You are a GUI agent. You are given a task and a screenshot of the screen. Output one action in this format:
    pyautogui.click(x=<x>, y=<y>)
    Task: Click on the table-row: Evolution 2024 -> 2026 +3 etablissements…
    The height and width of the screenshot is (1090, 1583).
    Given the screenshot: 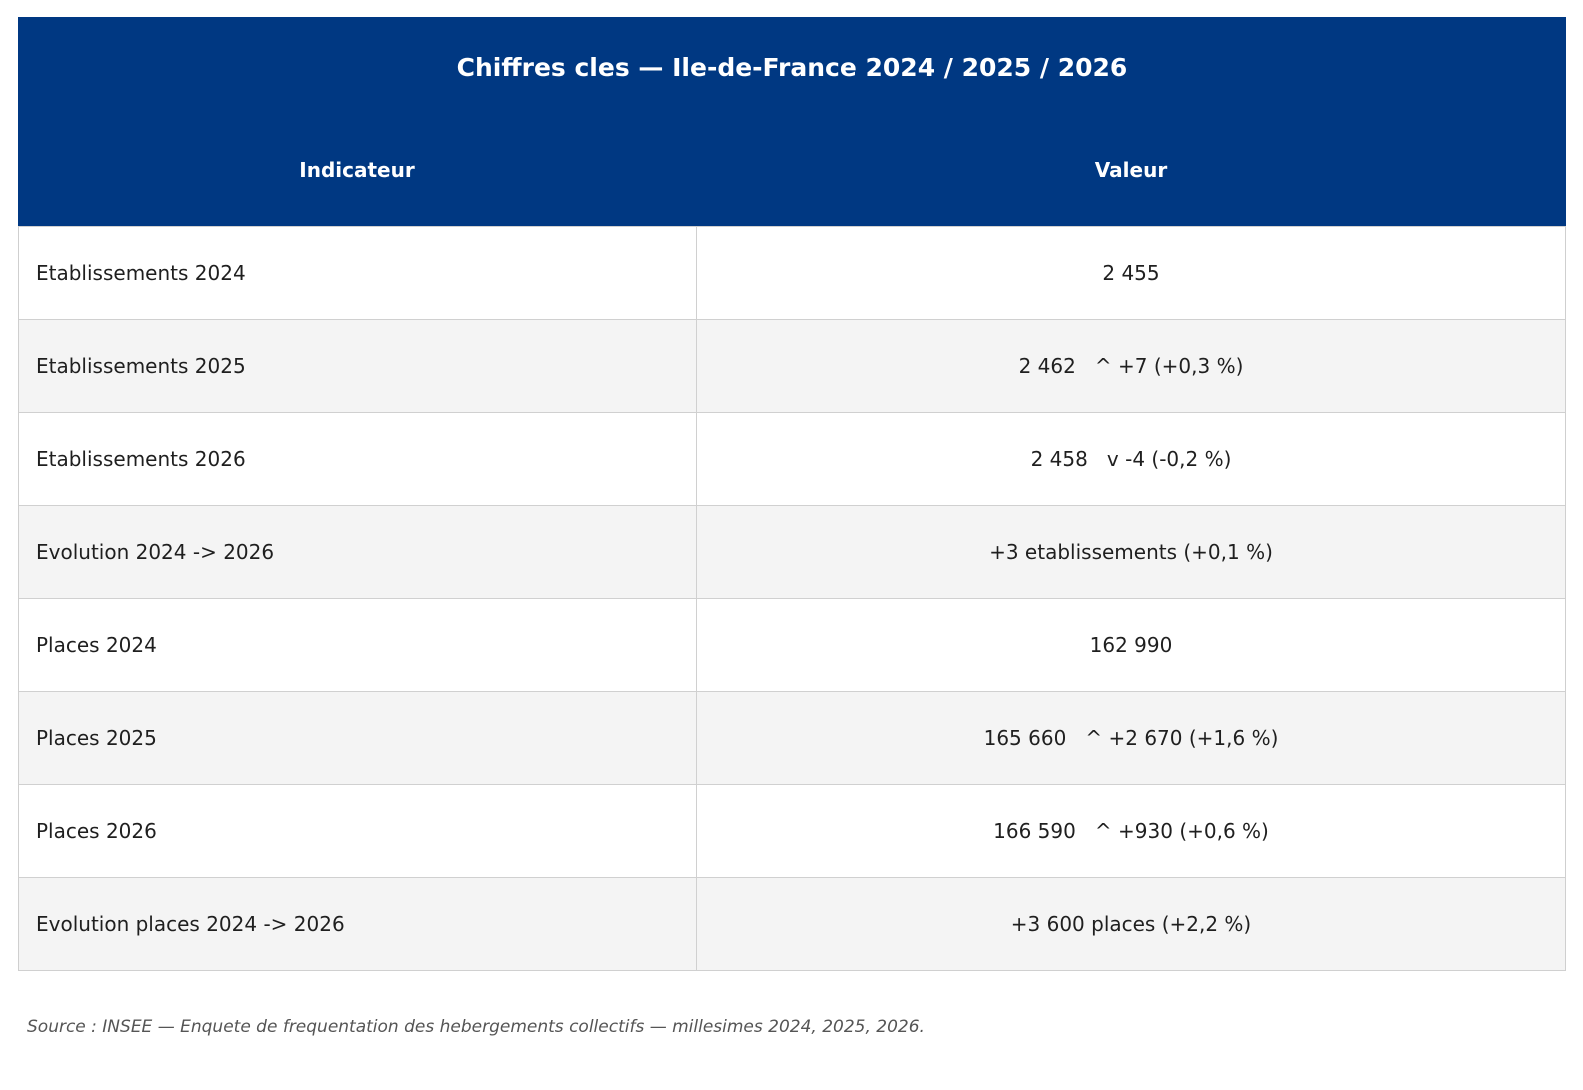 What is the action you would take?
    pyautogui.click(x=792, y=552)
    